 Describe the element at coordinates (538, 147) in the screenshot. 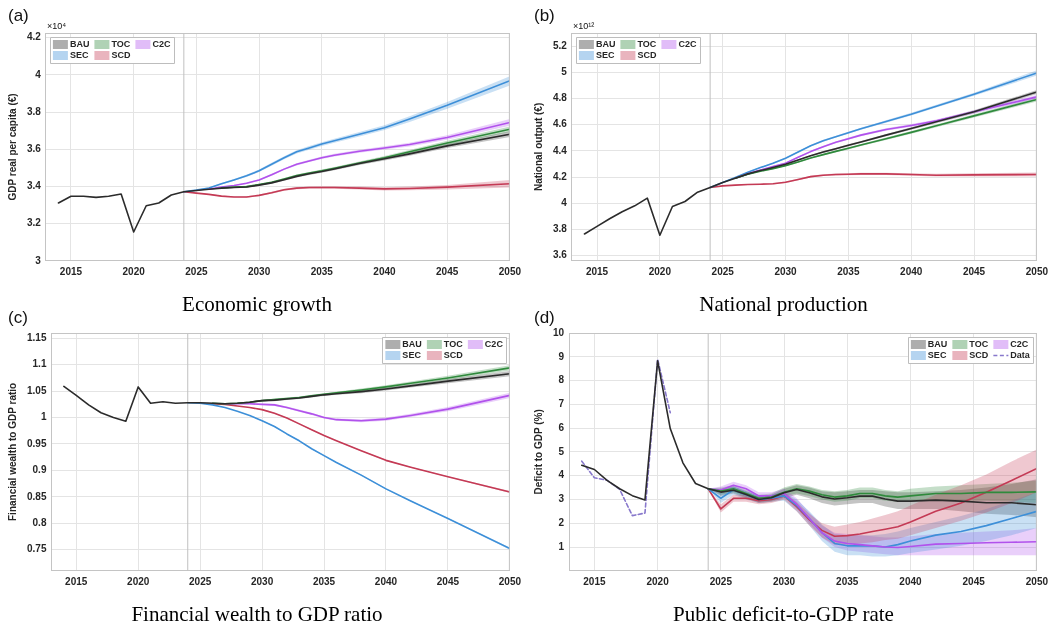

I see `y-axis-title: National output (€)` at that location.